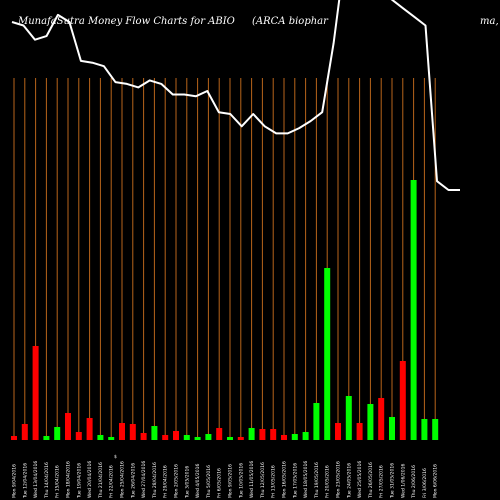 Image resolution: width=500 pixels, height=500 pixels. I want to click on x-tick-label: Fri 13/05/2016, so click(274, 481).